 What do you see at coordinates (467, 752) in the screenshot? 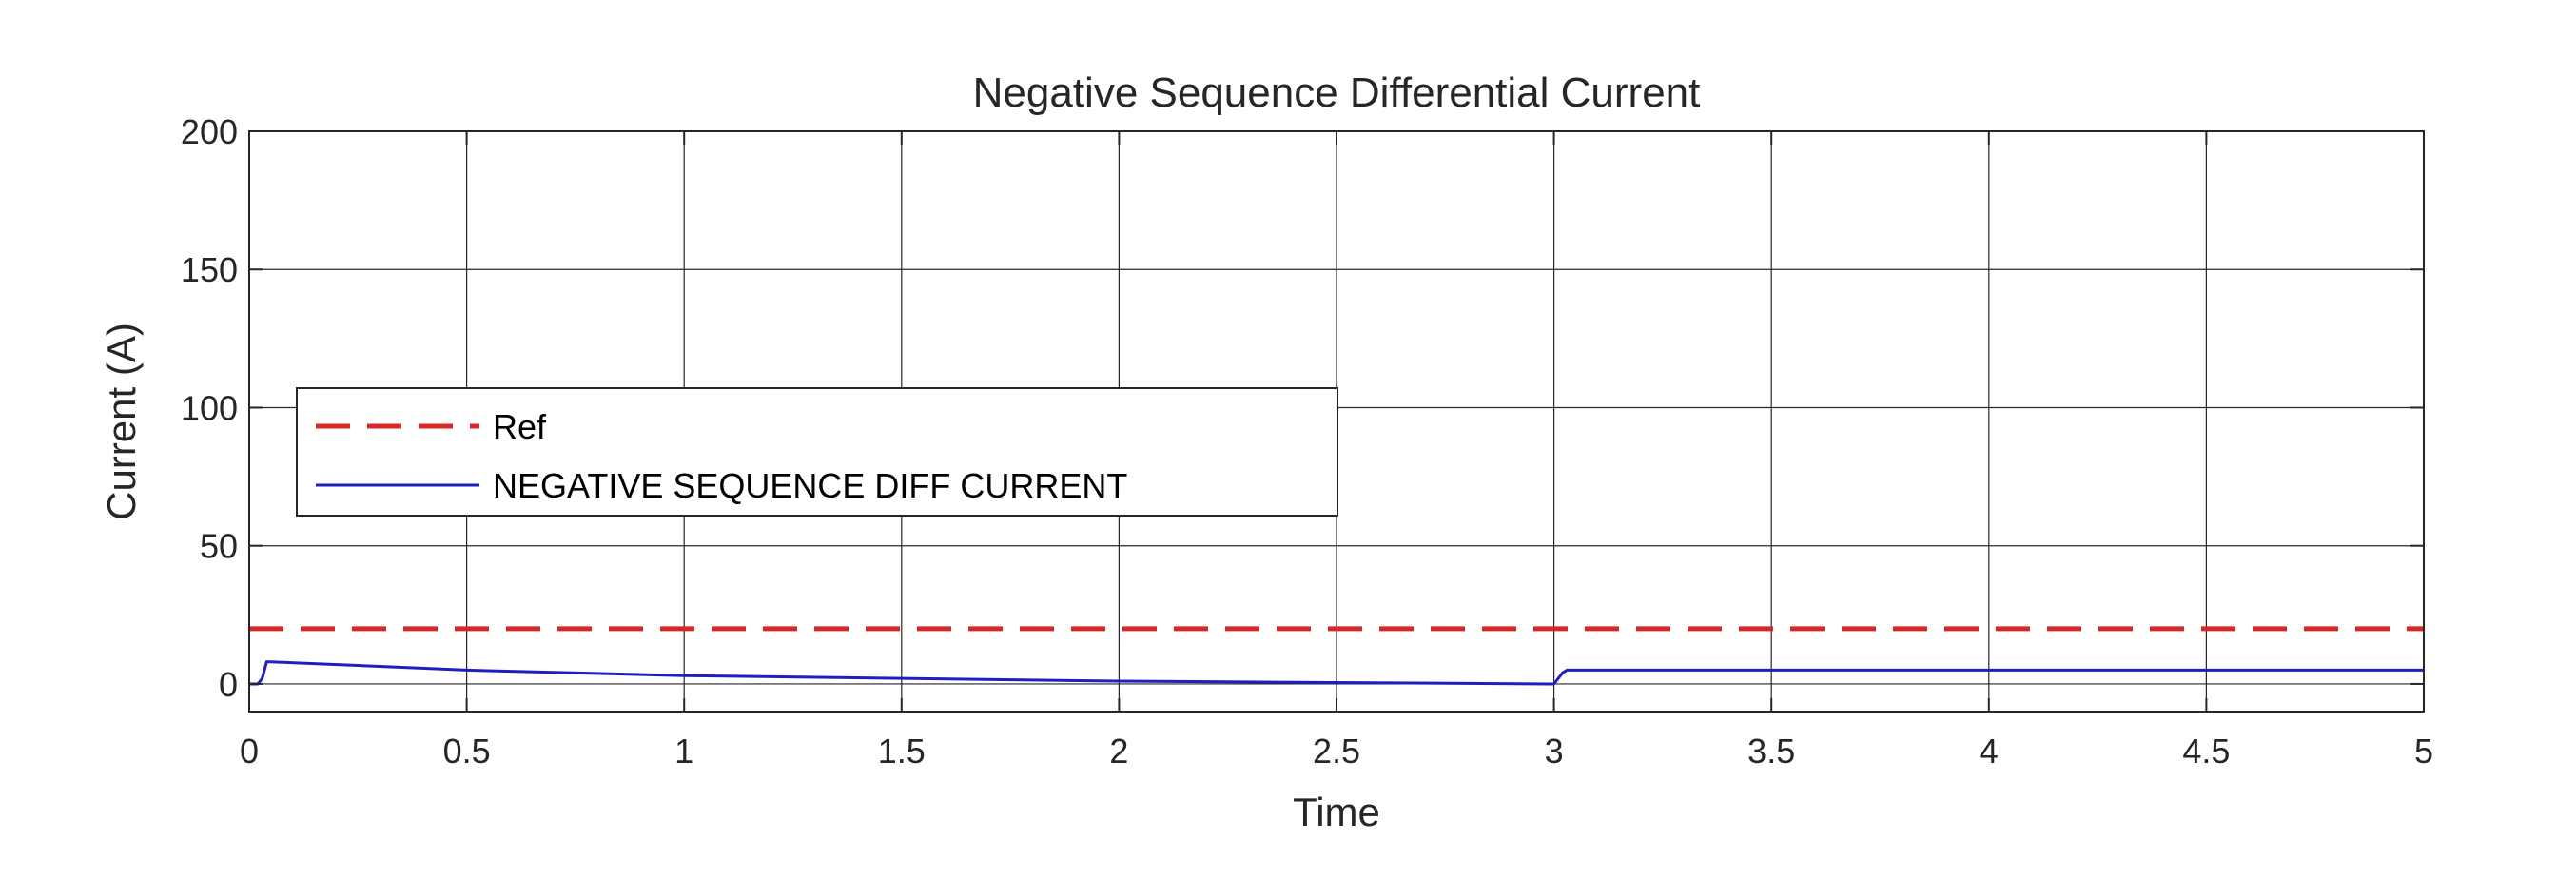
I see `x-tick-label: 0.5` at bounding box center [467, 752].